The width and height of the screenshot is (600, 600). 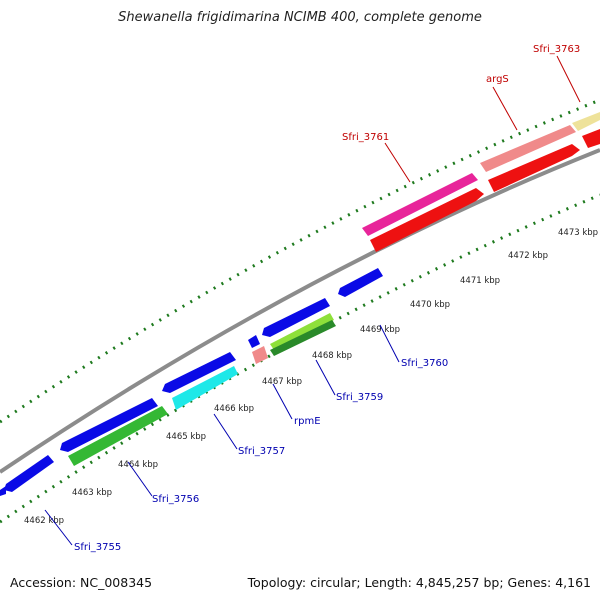 I want to click on tick-label: 4470 kbp, so click(x=430, y=305).